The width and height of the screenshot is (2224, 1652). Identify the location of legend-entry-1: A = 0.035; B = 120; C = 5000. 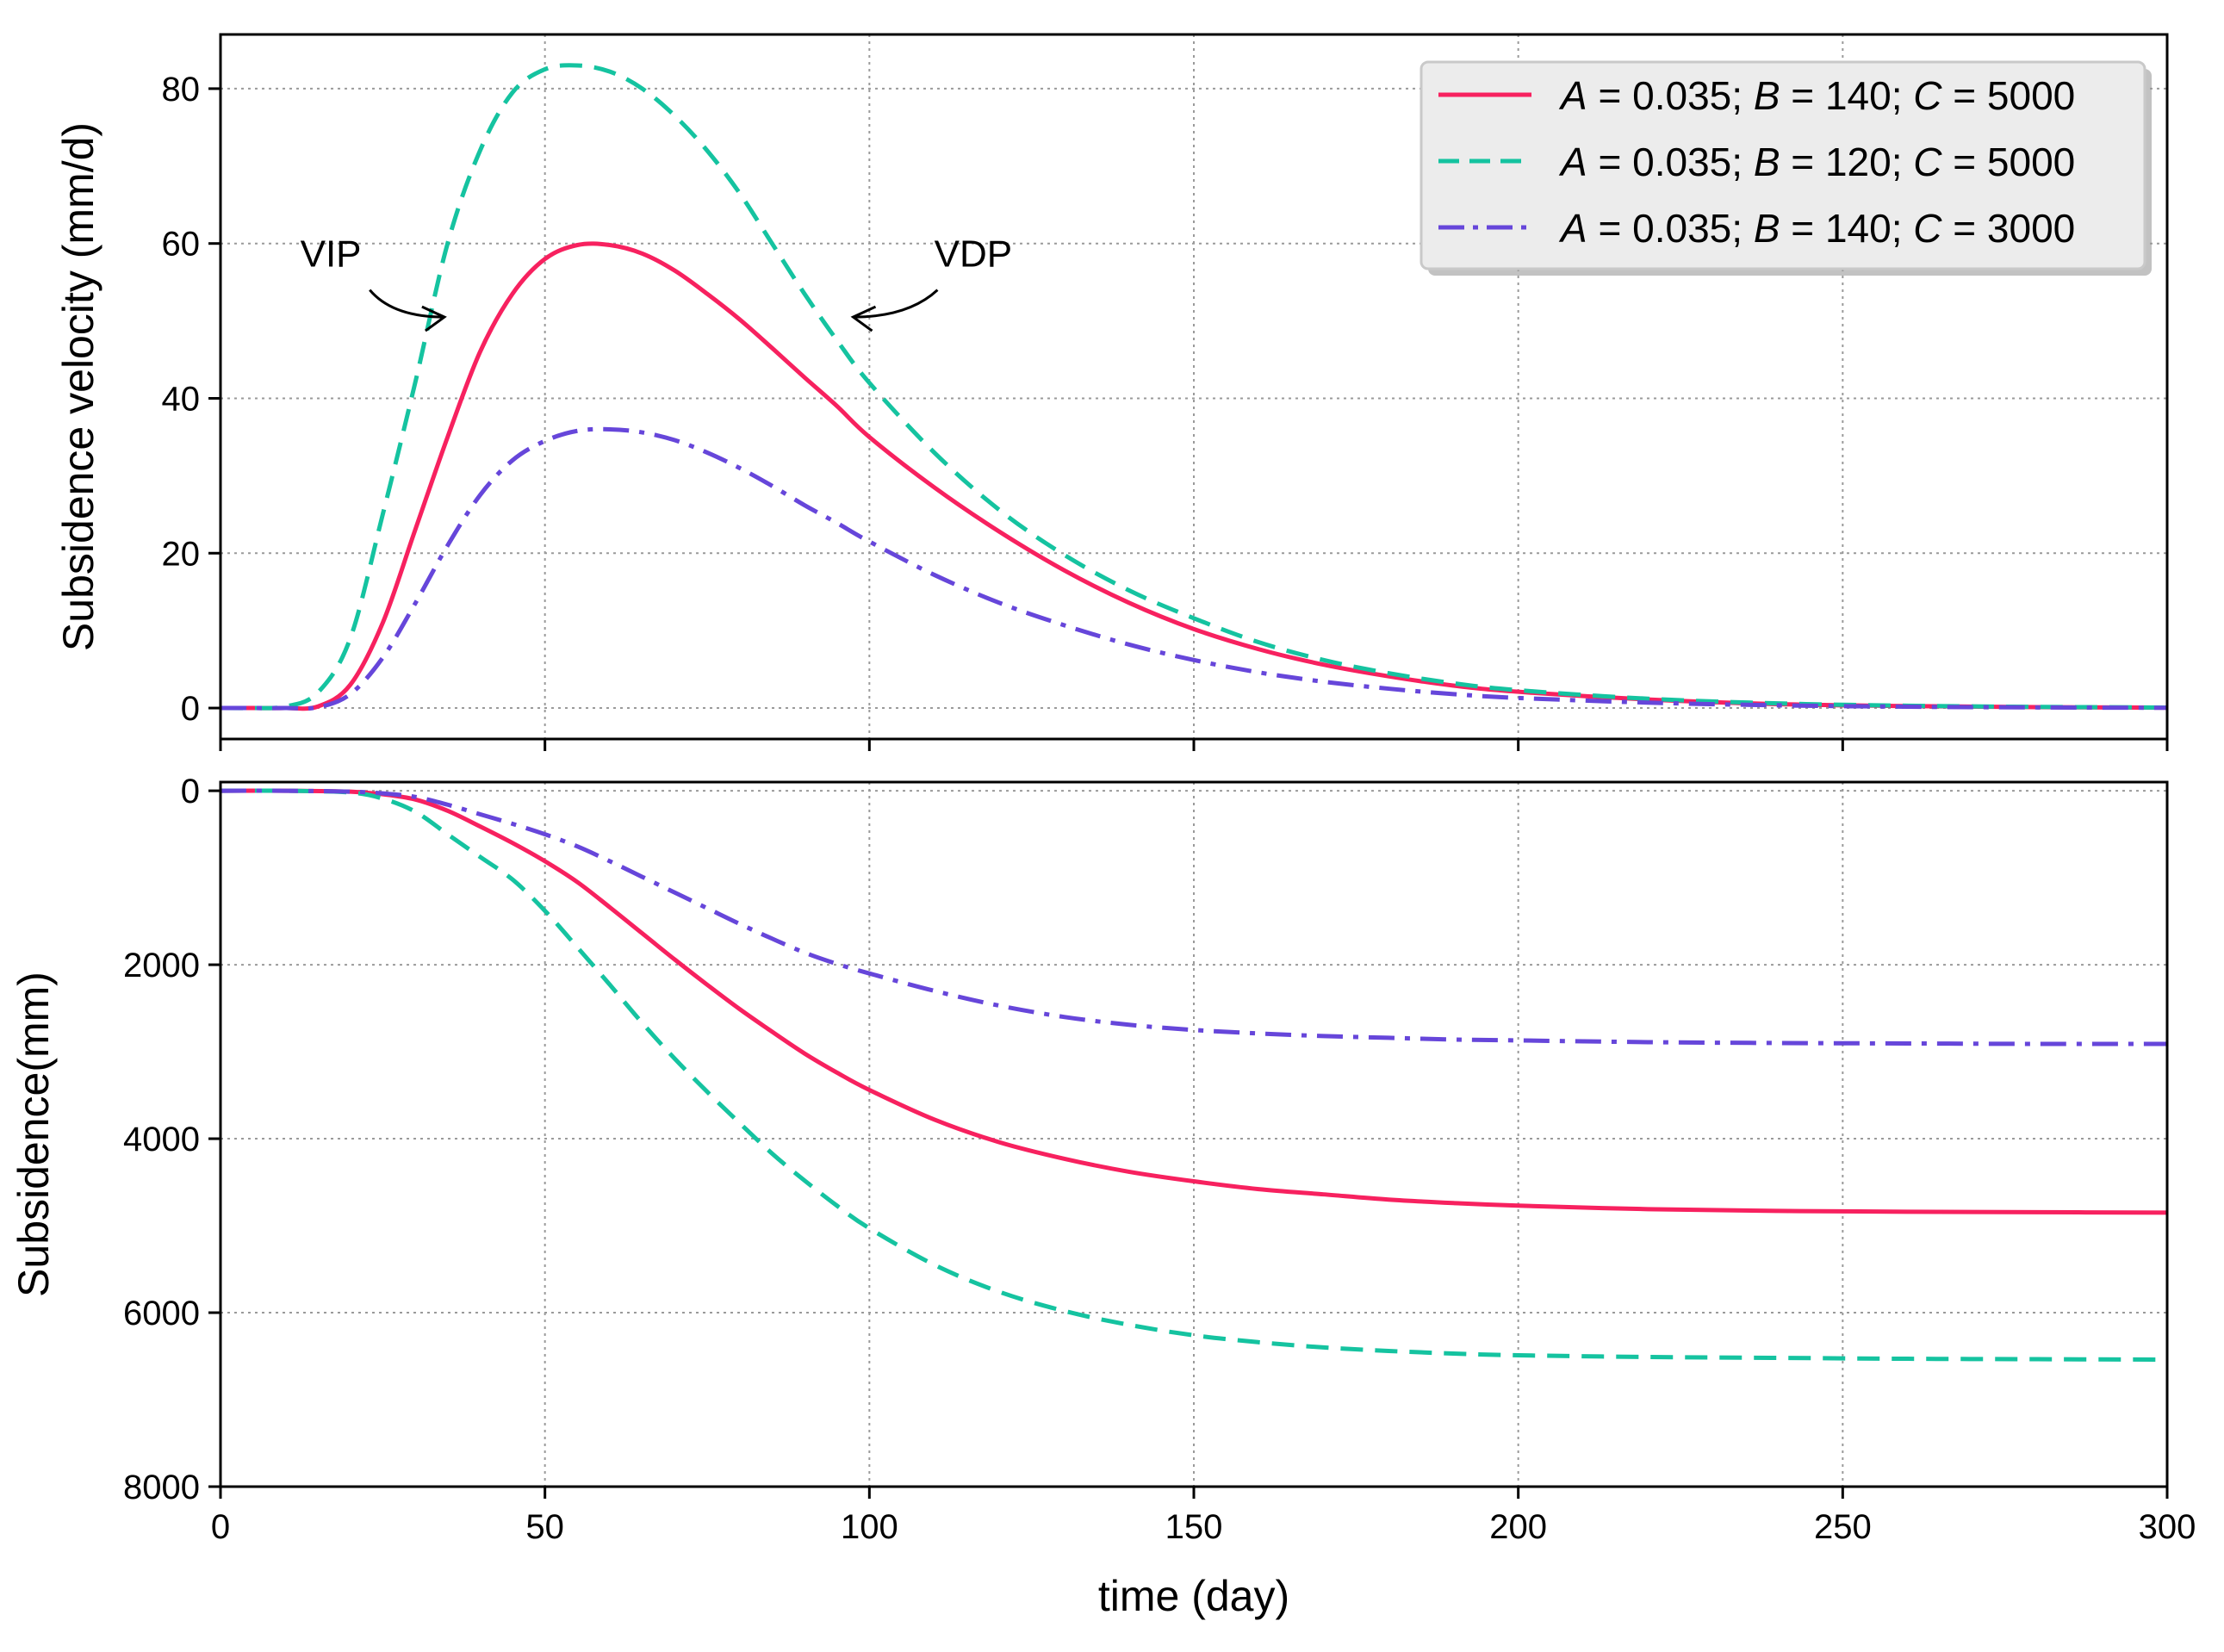
(1817, 162).